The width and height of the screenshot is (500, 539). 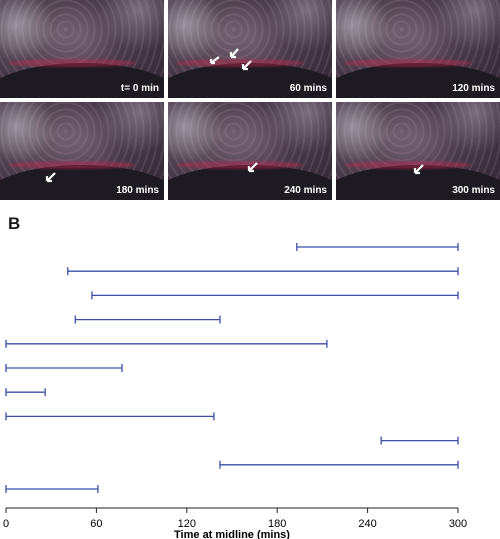 I want to click on frame-300: 300 mins, so click(x=418, y=151).